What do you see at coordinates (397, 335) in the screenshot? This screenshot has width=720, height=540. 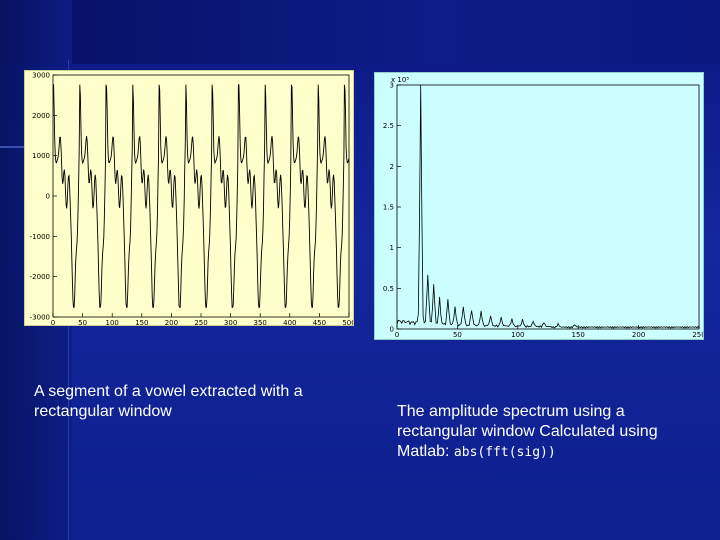 I see `spectrum-xtick-label: 0` at bounding box center [397, 335].